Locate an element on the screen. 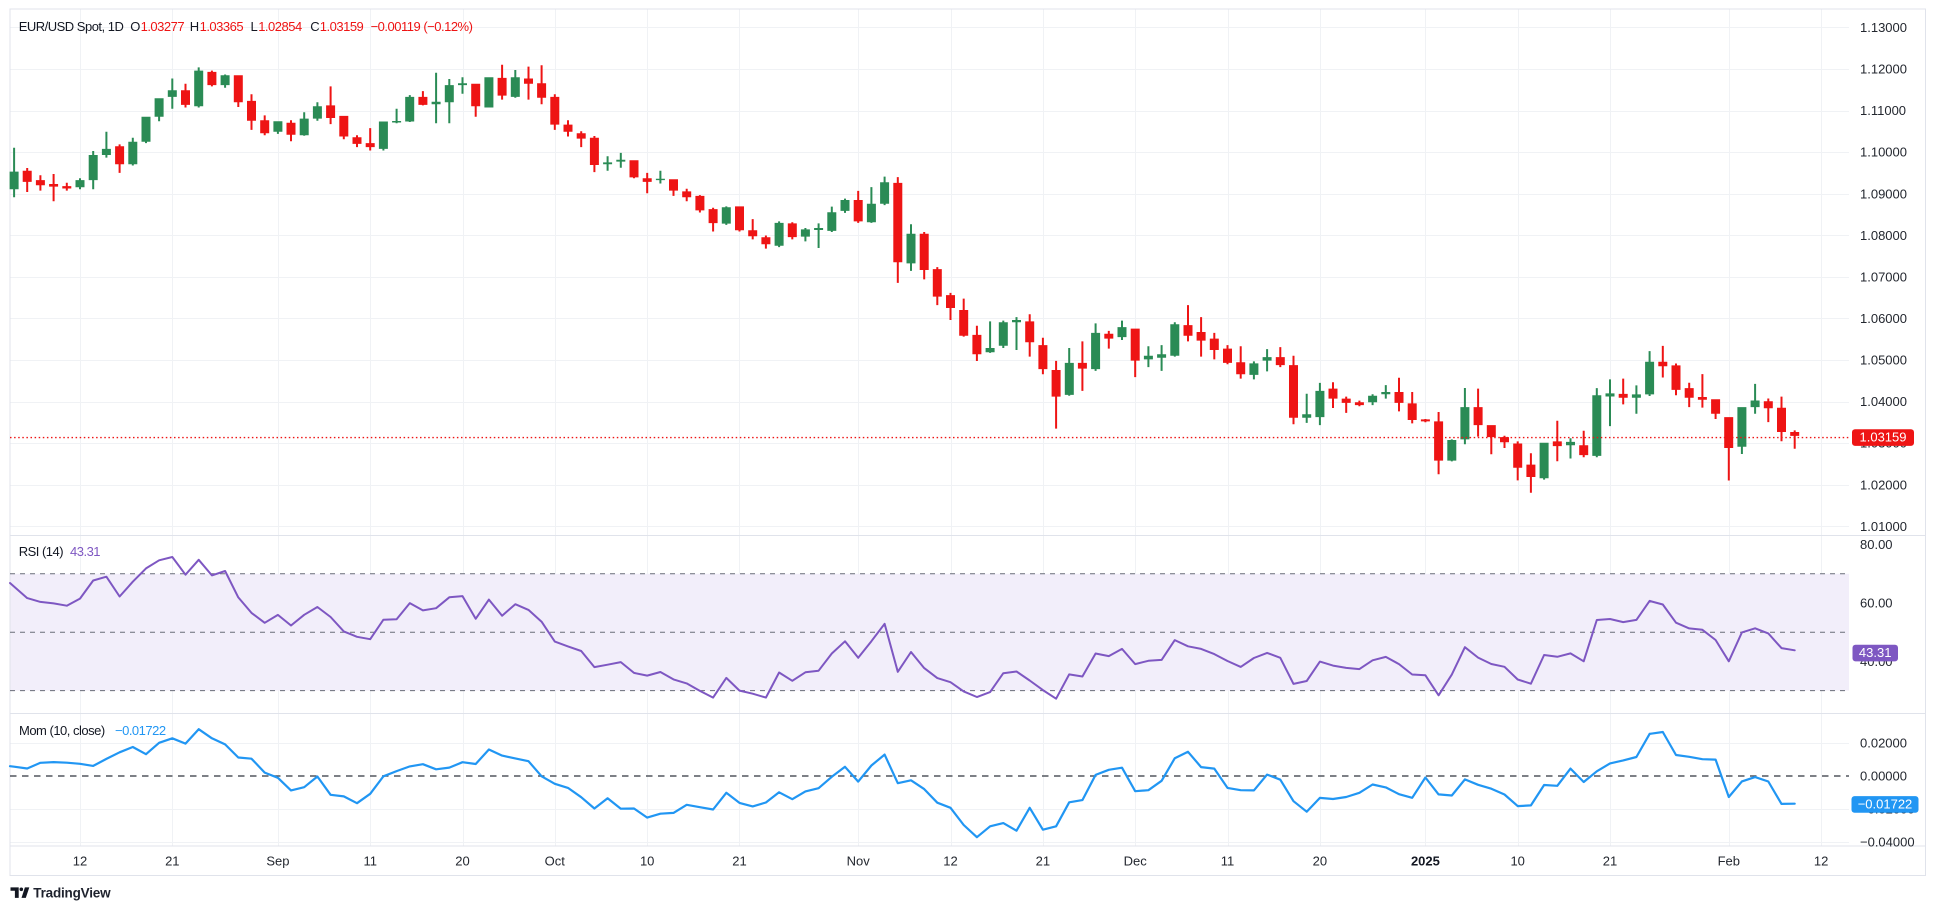 The height and width of the screenshot is (910, 1936). svg-text: −0.00119 (−0.12%) is located at coordinates (422, 26).